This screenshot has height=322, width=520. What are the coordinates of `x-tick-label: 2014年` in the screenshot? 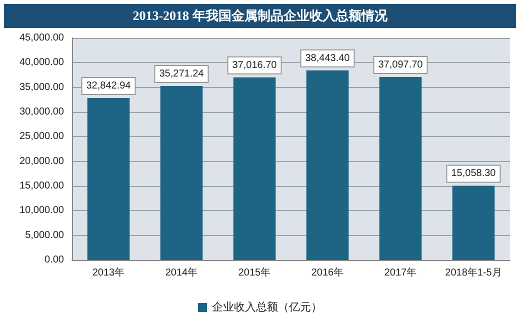 It's located at (181, 272).